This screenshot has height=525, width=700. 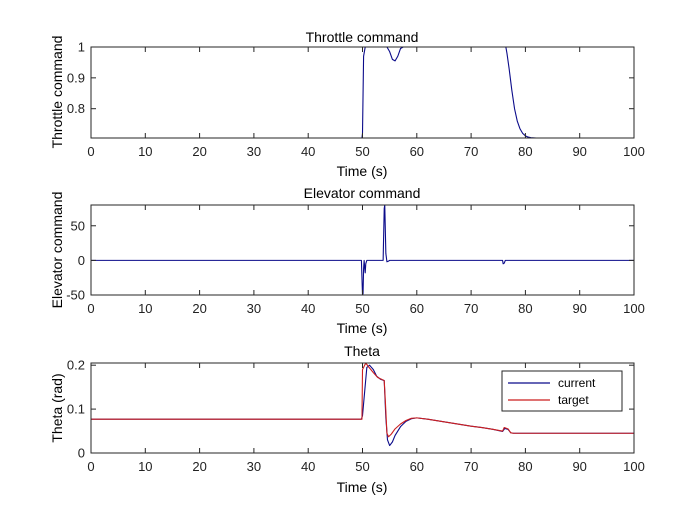 I want to click on throttle-xtick-label: 60, so click(x=417, y=151).